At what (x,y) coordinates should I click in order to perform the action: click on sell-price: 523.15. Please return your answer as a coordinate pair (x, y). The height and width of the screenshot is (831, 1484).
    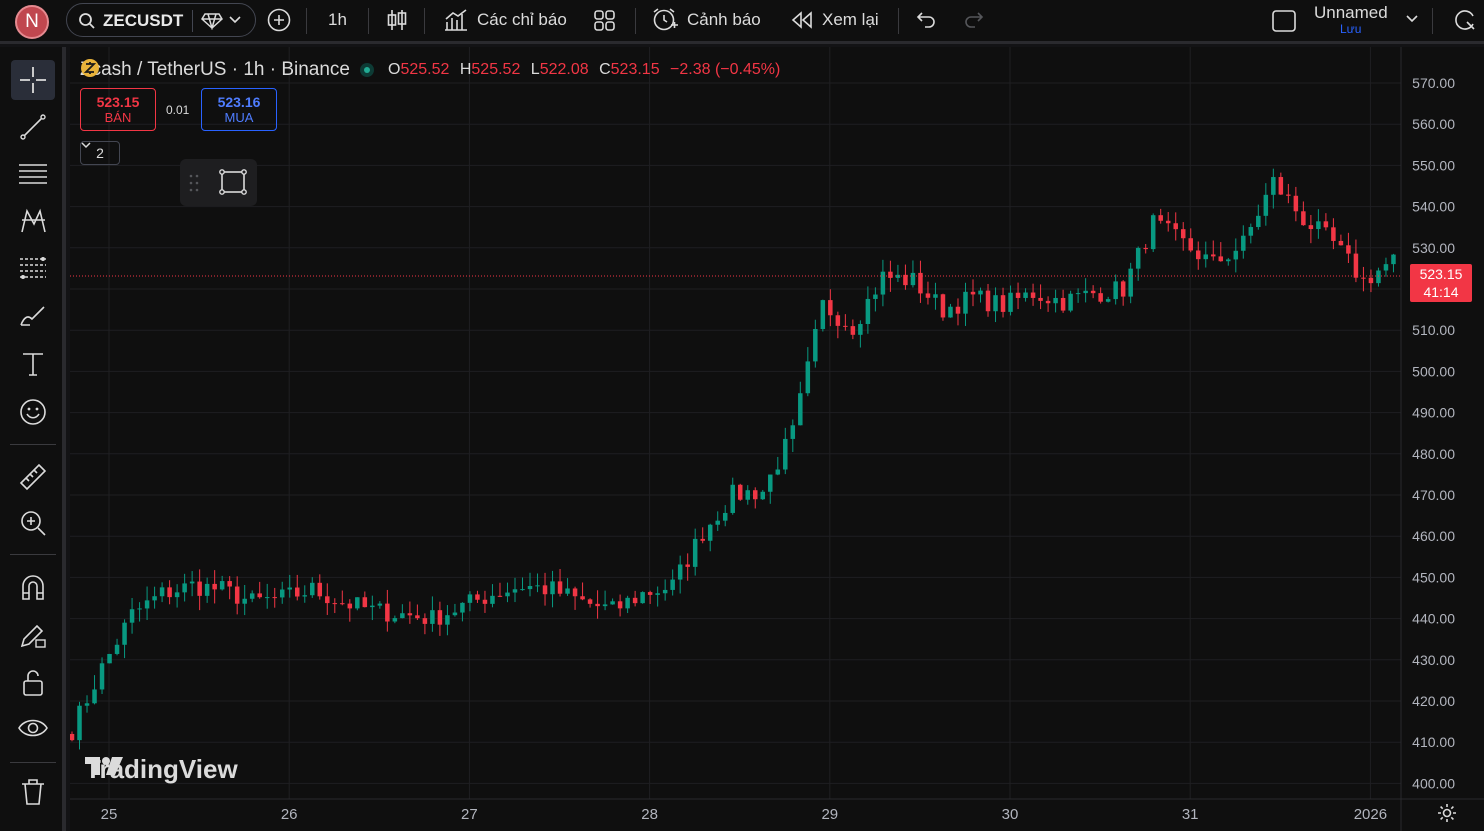
    Looking at the image, I should click on (118, 102).